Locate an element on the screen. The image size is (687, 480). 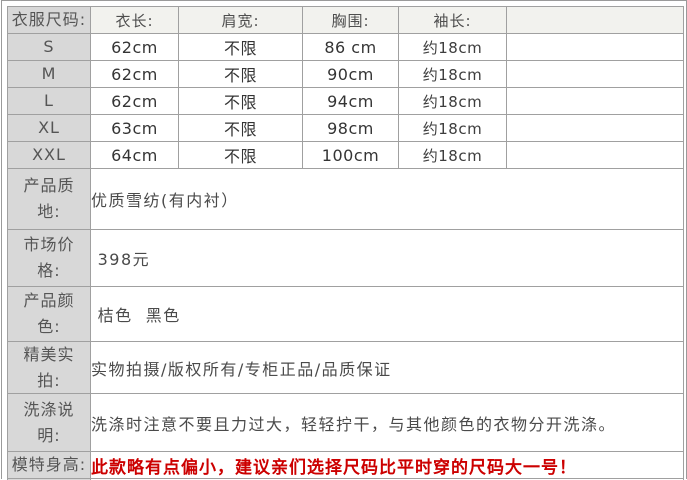
table-row-fabric: 产品质 地: 优质雪纺(有内衬） is located at coordinates (345, 199).